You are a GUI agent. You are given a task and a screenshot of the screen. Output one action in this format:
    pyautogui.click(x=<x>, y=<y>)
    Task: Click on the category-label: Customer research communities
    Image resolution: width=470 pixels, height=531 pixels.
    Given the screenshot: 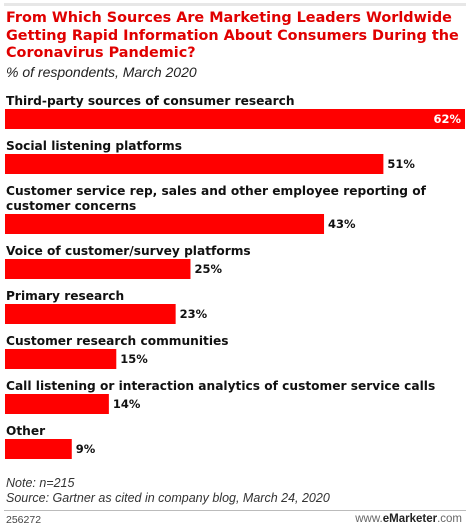 What is the action you would take?
    pyautogui.click(x=117, y=341)
    